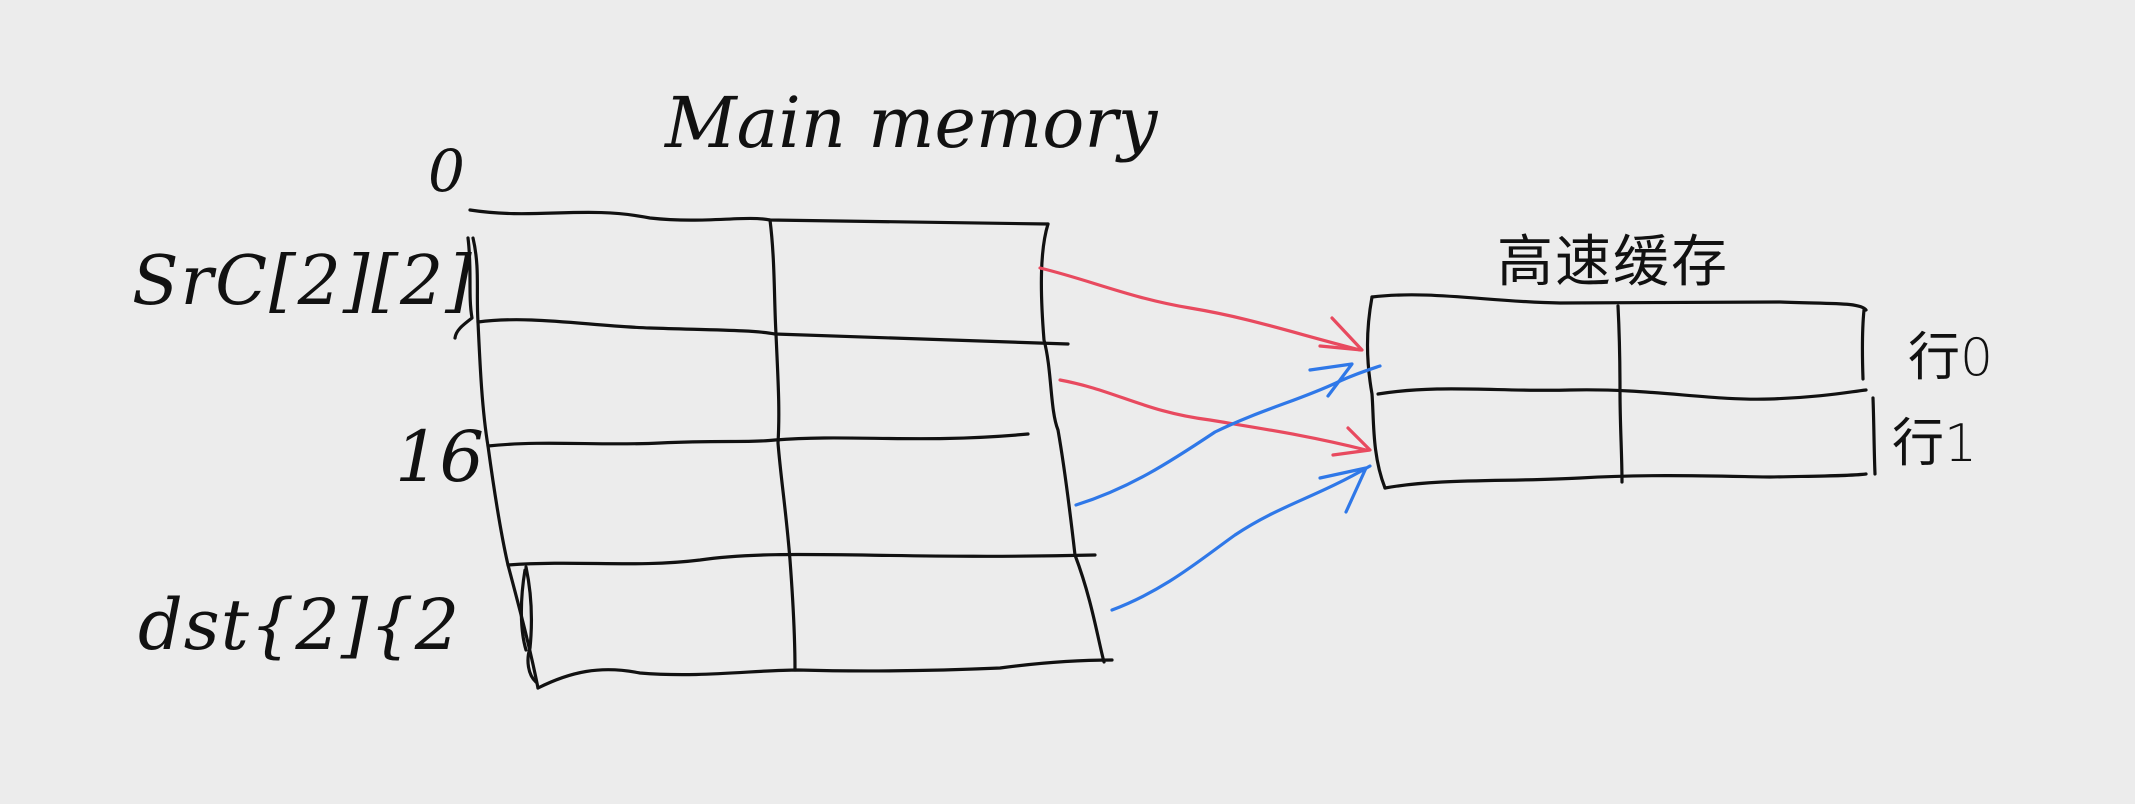 Image resolution: width=2135 pixels, height=804 pixels. What do you see at coordinates (531, 624) in the screenshot?
I see `dst-bracket-line` at bounding box center [531, 624].